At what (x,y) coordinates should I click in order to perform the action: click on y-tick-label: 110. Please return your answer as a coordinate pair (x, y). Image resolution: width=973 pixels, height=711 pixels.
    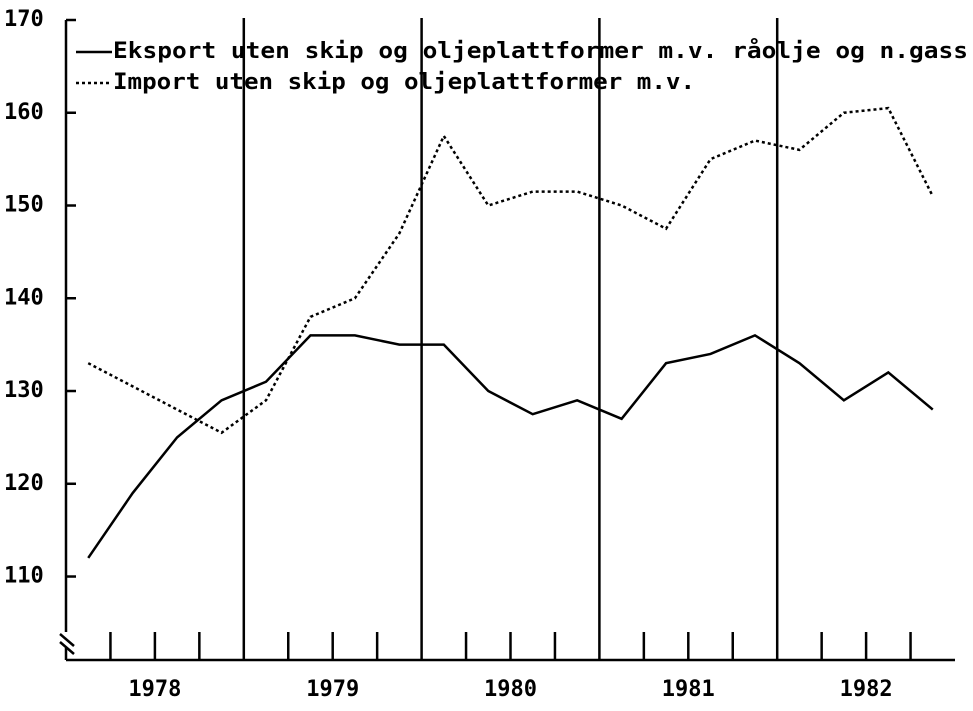
    Looking at the image, I should click on (24, 576).